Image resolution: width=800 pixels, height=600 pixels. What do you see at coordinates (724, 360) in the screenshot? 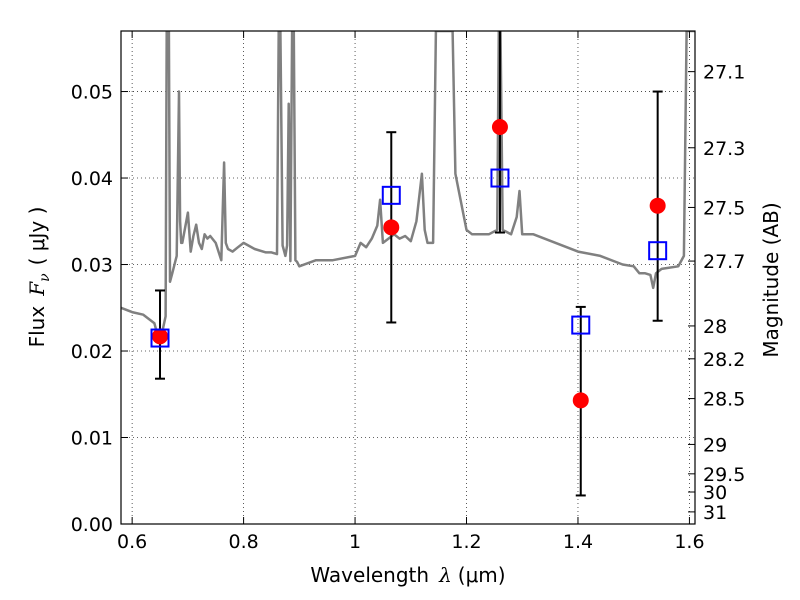
I see `y2-tick-label: 28.2` at bounding box center [724, 360].